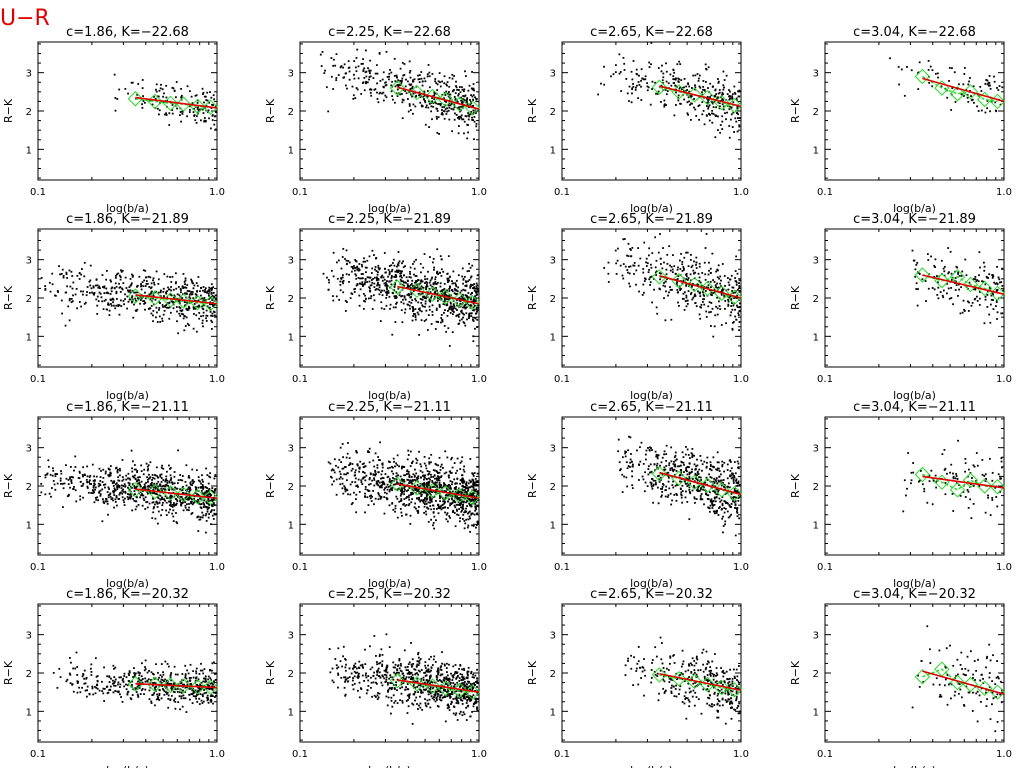 The height and width of the screenshot is (768, 1024). Describe the element at coordinates (270, 485) in the screenshot. I see `y-axis-label: R−K` at that location.